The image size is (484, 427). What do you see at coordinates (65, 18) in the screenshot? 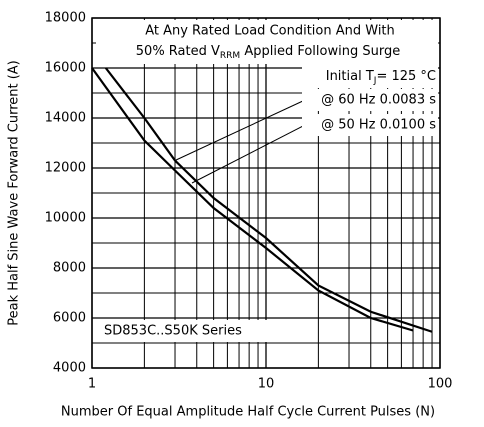
I see `y-tick-label: 18000` at bounding box center [65, 18].